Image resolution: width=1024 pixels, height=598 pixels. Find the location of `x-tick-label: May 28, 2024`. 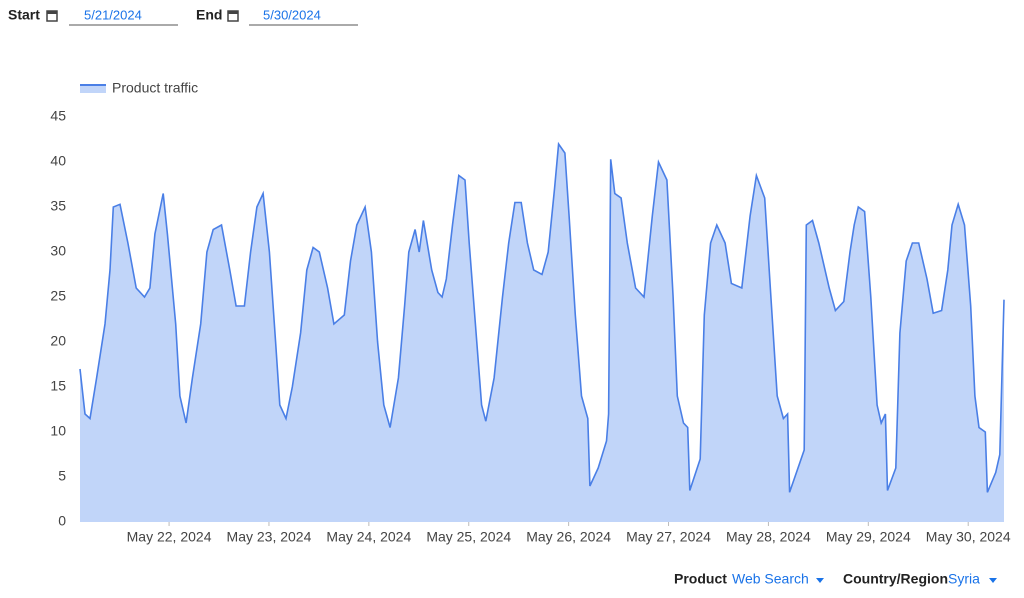

x-tick-label: May 28, 2024 is located at coordinates (768, 537).